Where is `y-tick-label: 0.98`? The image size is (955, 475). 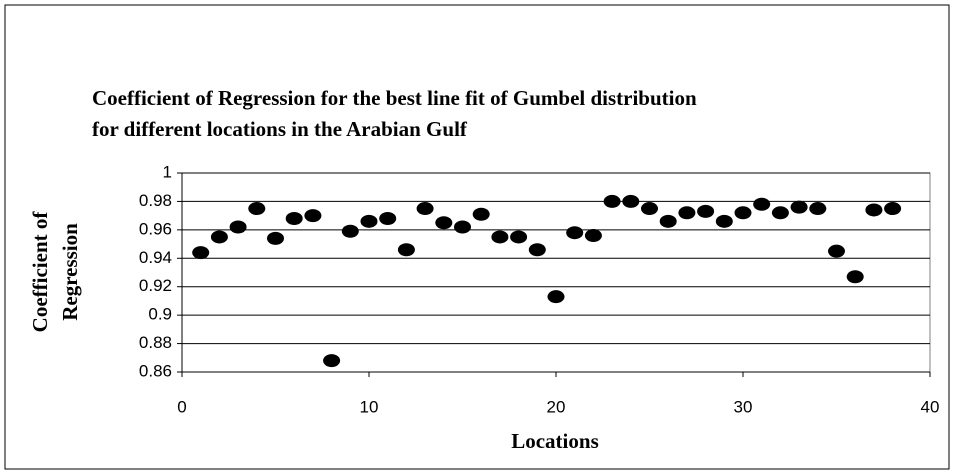
y-tick-label: 0.98 is located at coordinates (155, 200).